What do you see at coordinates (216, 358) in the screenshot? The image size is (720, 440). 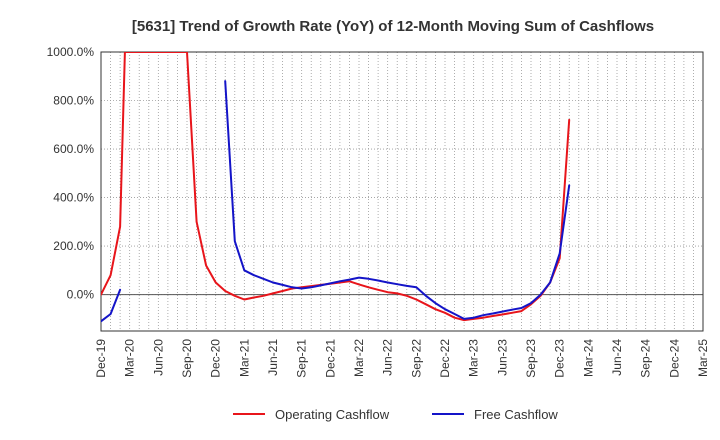 I see `x-tick-label: Dec-20` at bounding box center [216, 358].